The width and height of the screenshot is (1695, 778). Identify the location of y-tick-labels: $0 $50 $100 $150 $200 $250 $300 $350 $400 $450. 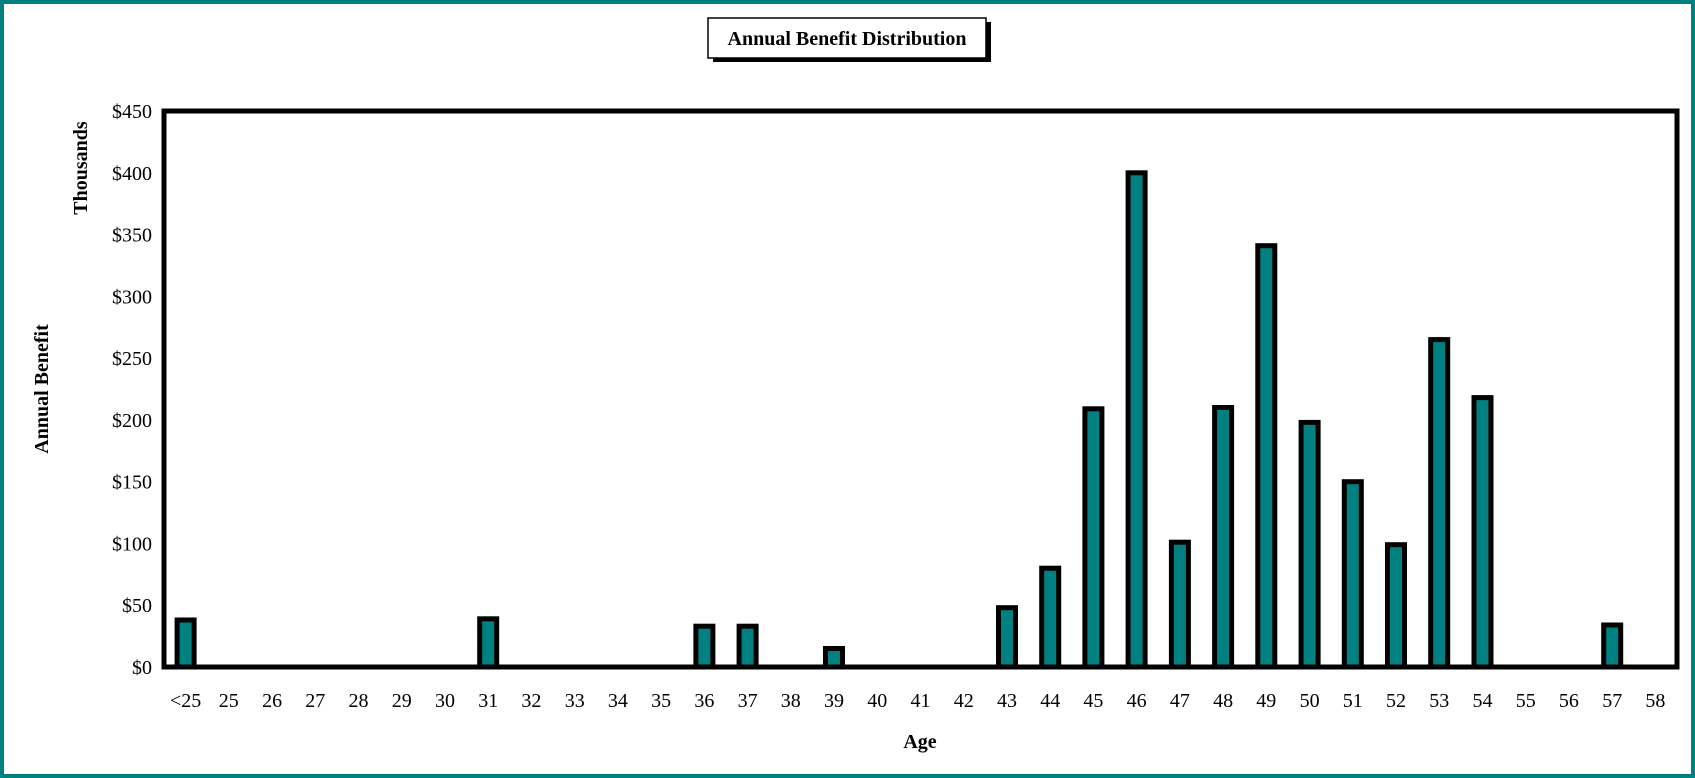
(132, 390).